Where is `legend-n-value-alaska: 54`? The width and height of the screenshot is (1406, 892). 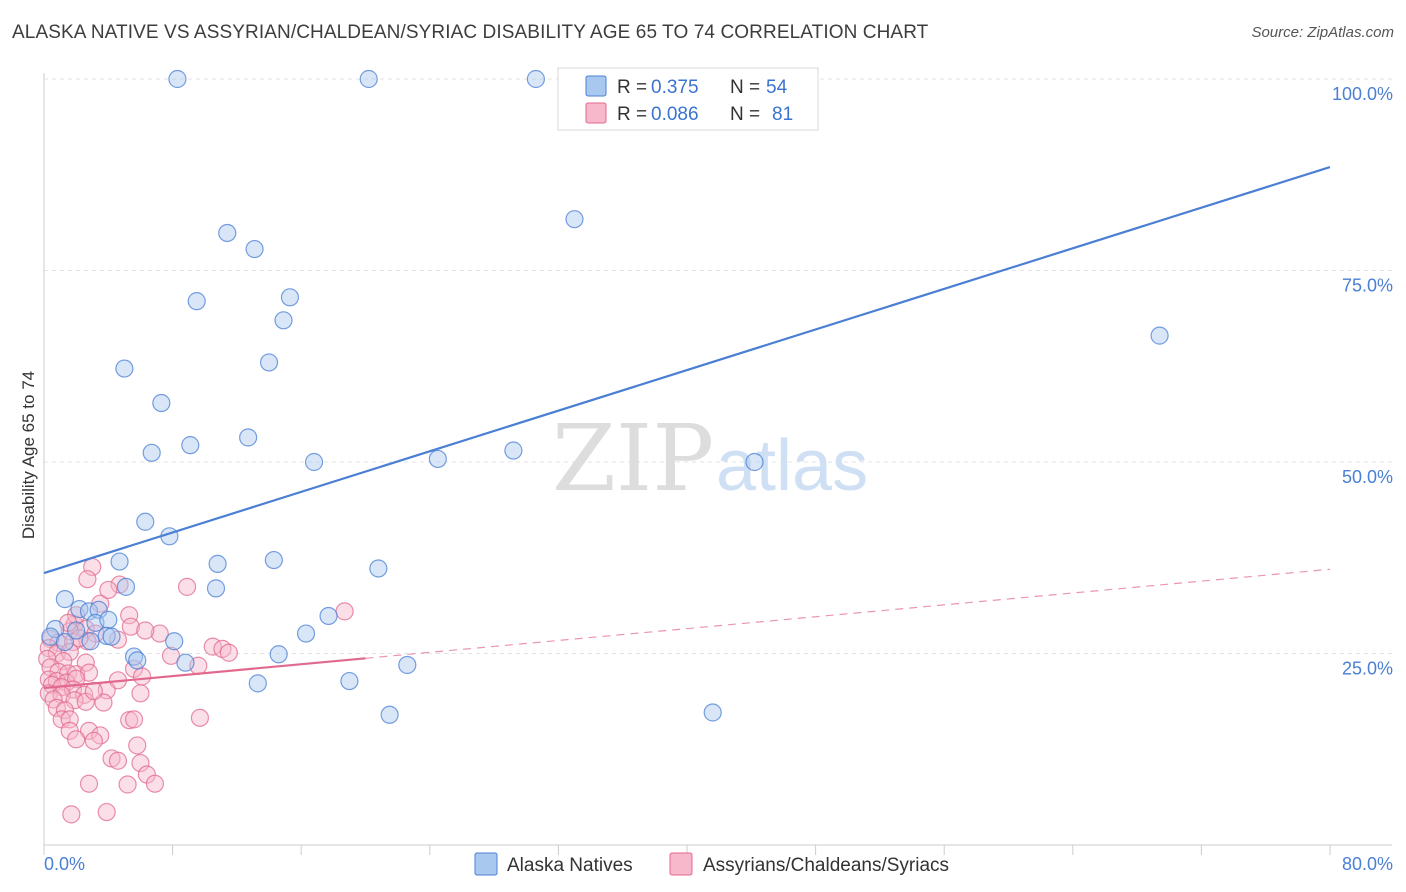
legend-n-value-alaska: 54 is located at coordinates (777, 87).